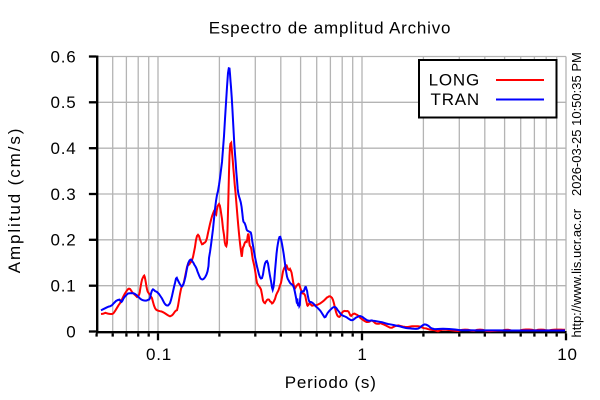  Describe the element at coordinates (63, 240) in the screenshot. I see `svg-text: 0.2` at that location.